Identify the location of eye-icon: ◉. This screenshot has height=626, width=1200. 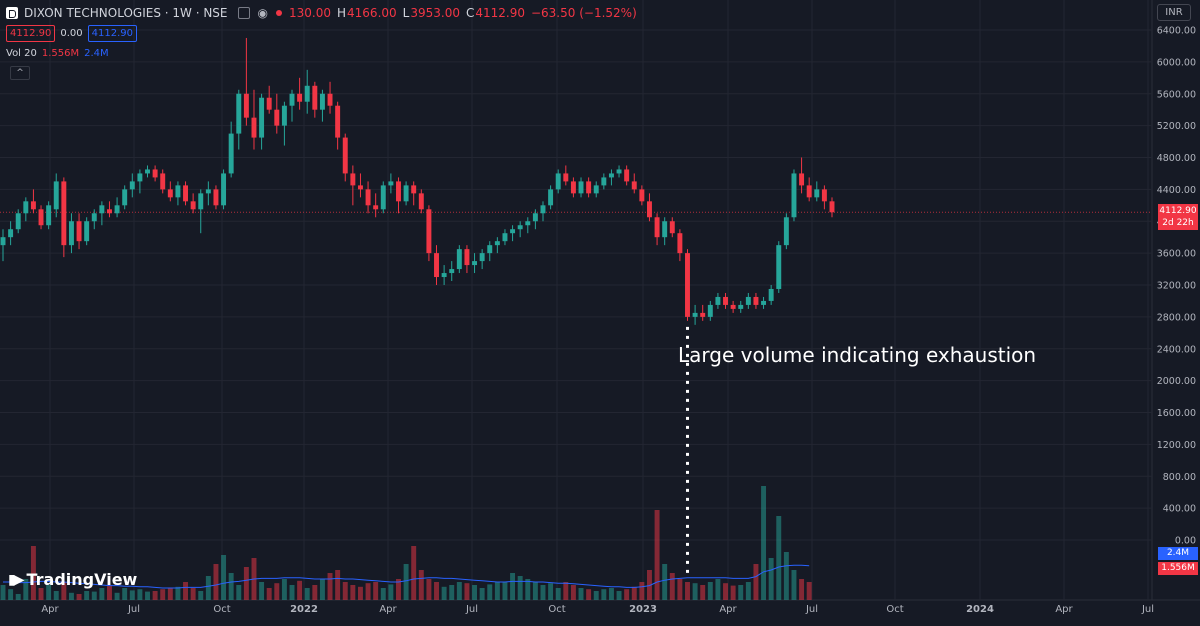
(262, 13).